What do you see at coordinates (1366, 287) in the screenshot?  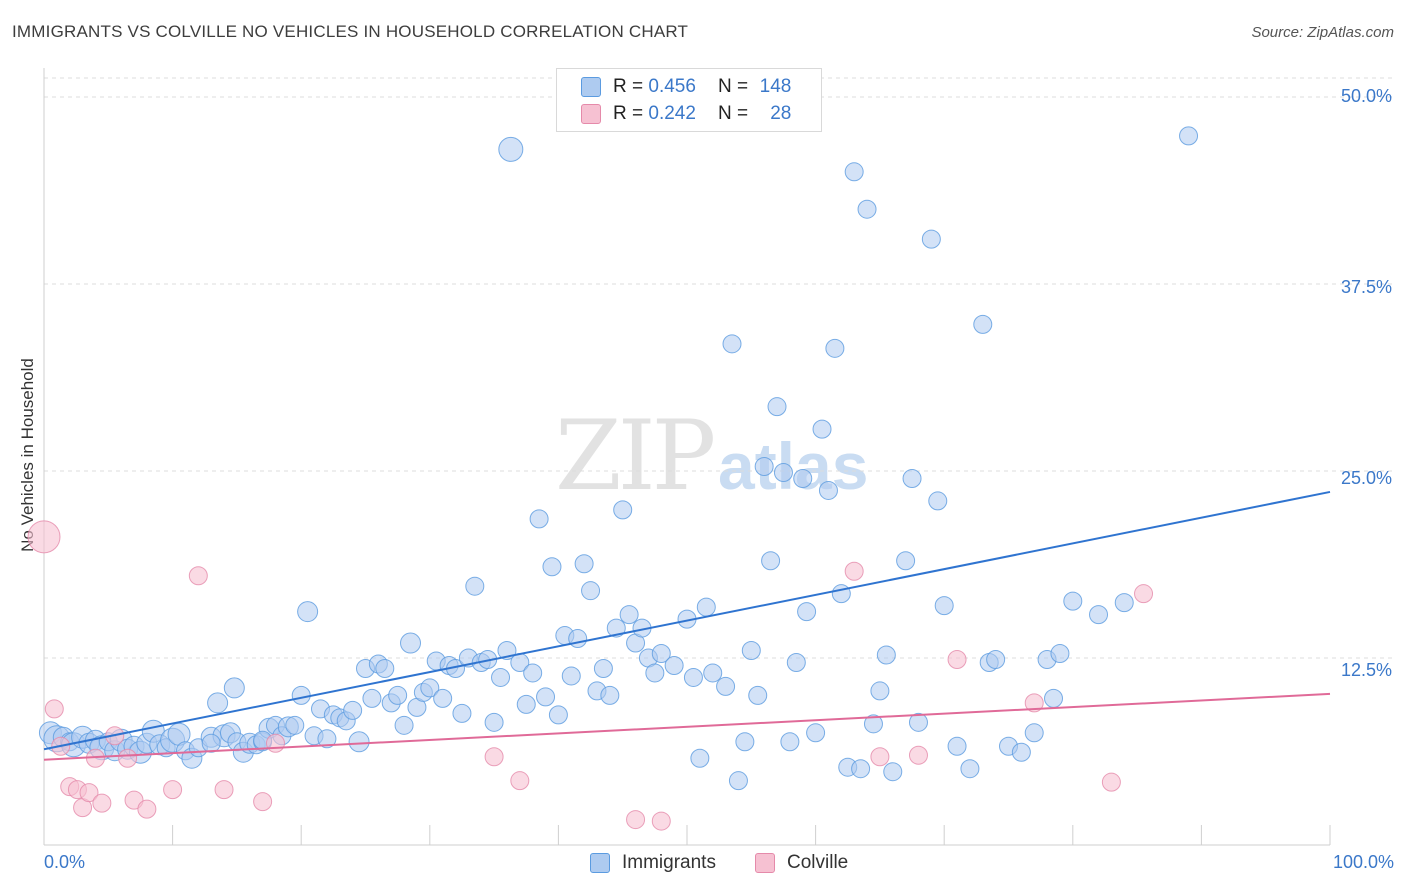 I see `y-tick-label: 37.5%` at bounding box center [1366, 287].